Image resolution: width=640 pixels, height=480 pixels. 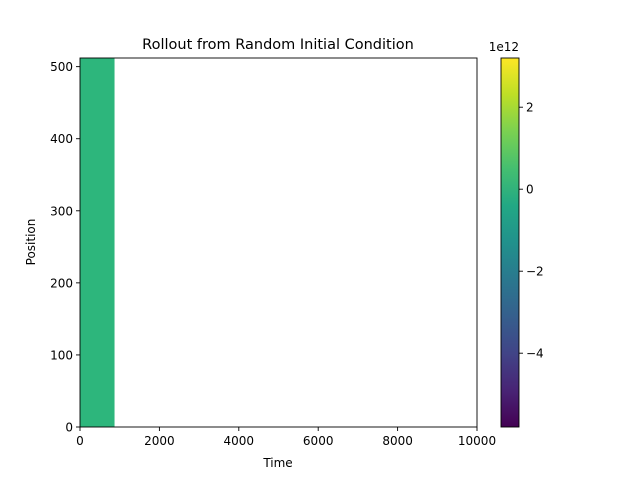 What do you see at coordinates (278, 45) in the screenshot?
I see `chart-title: Rollout from Random Initial Condition` at bounding box center [278, 45].